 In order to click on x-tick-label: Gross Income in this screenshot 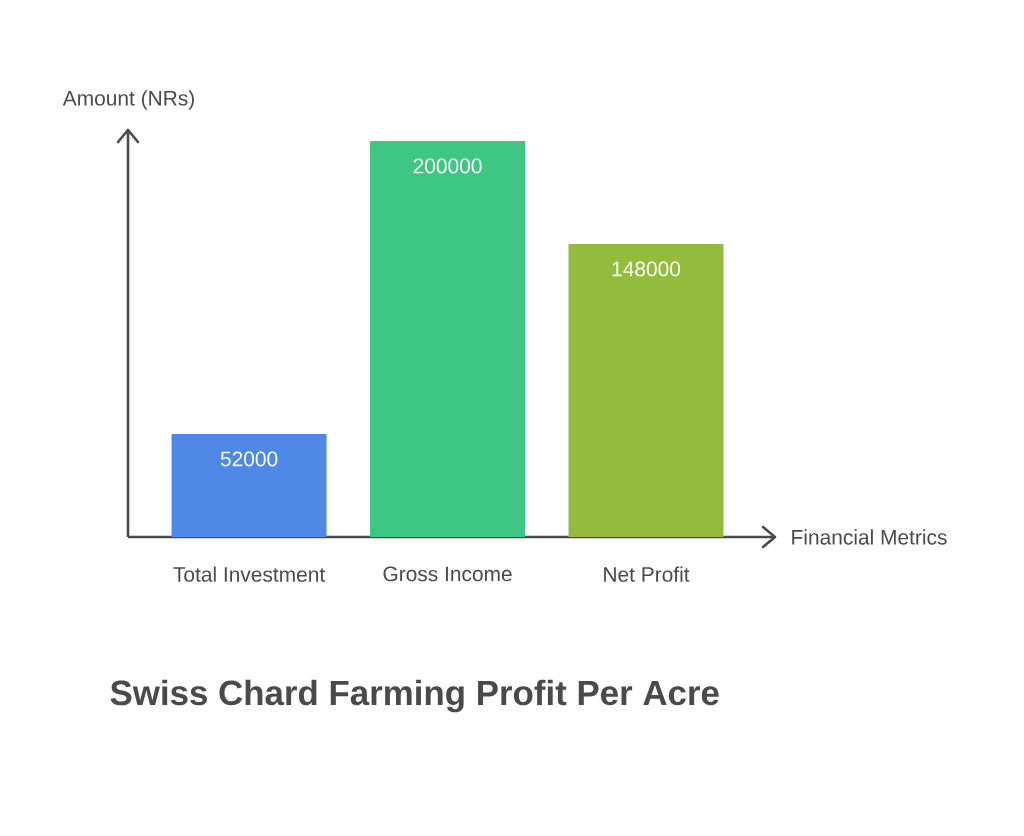, I will do `click(447, 574)`.